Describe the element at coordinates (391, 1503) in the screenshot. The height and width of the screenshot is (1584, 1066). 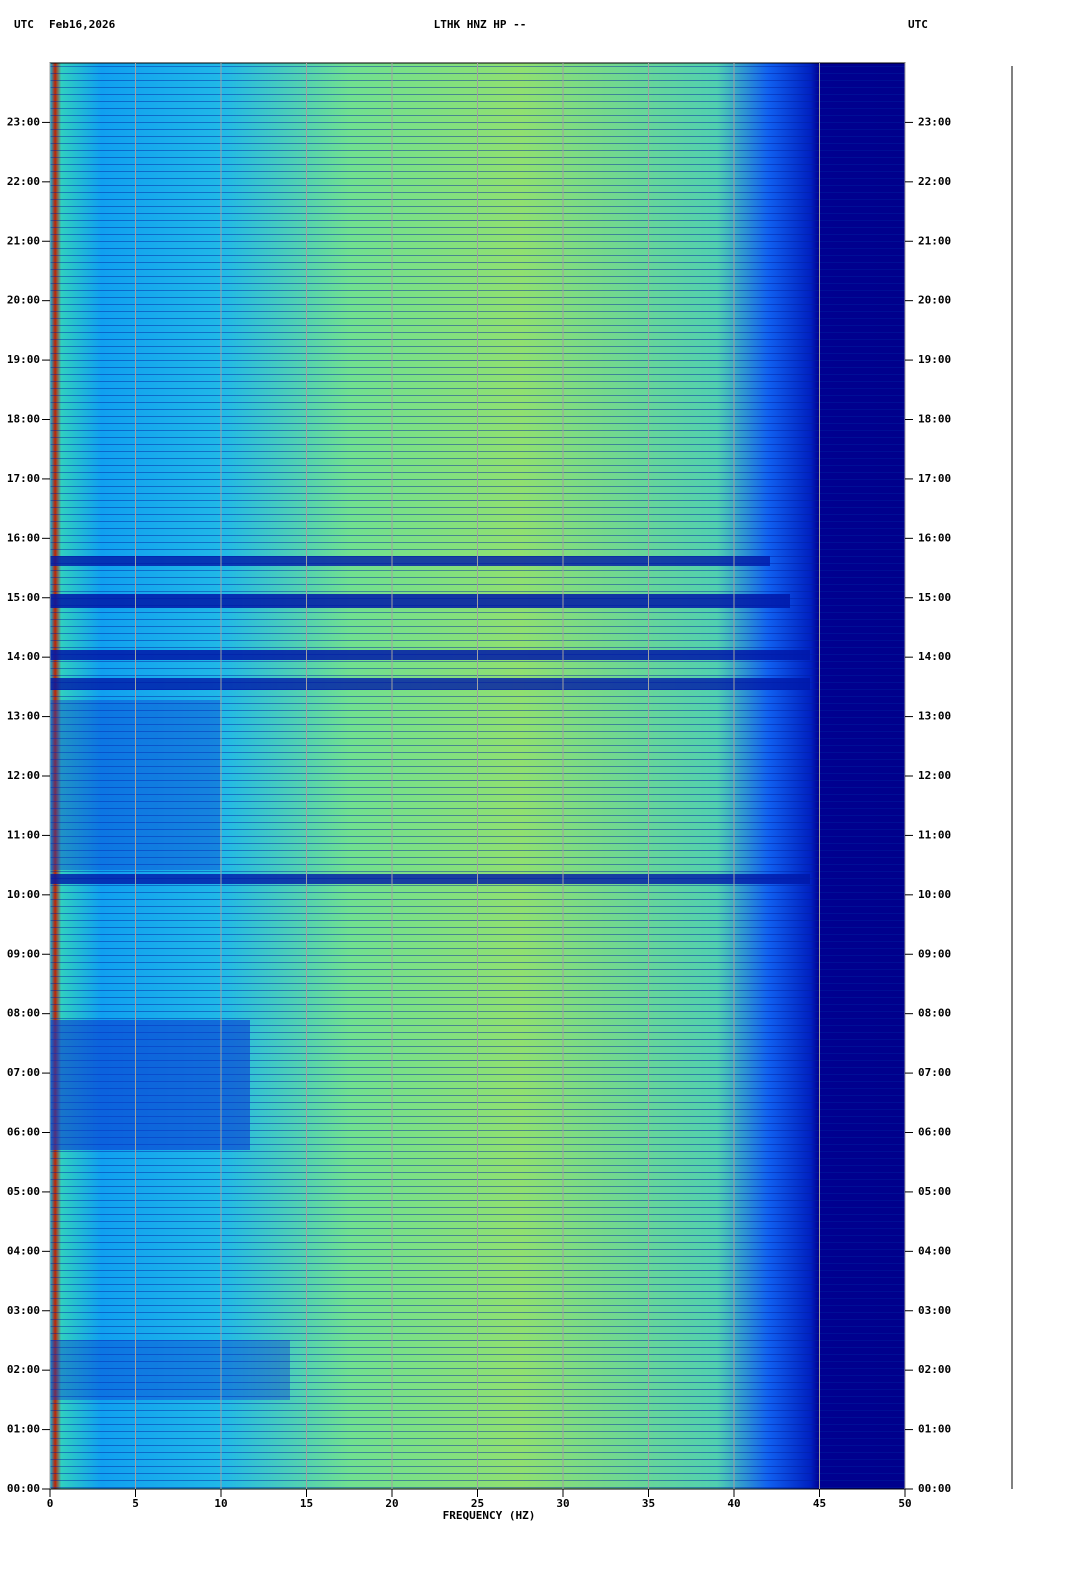
I see `x-tick-label: 20` at that location.